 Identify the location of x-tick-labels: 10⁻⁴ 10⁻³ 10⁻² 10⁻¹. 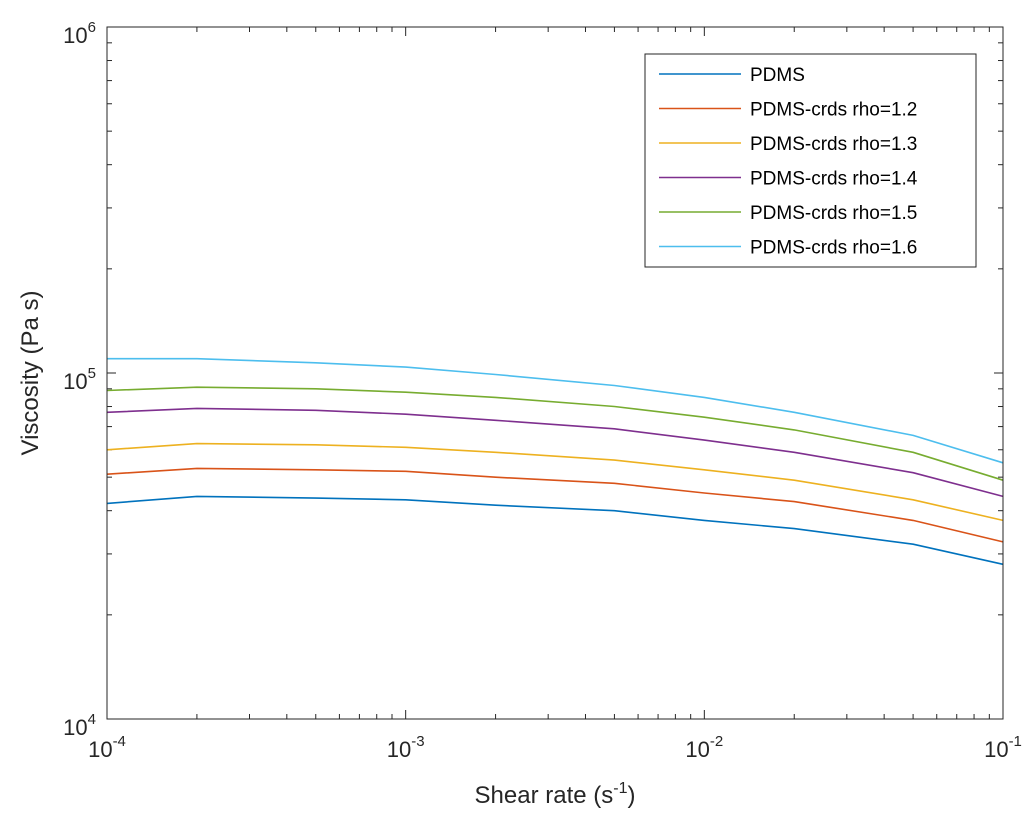
(555, 747).